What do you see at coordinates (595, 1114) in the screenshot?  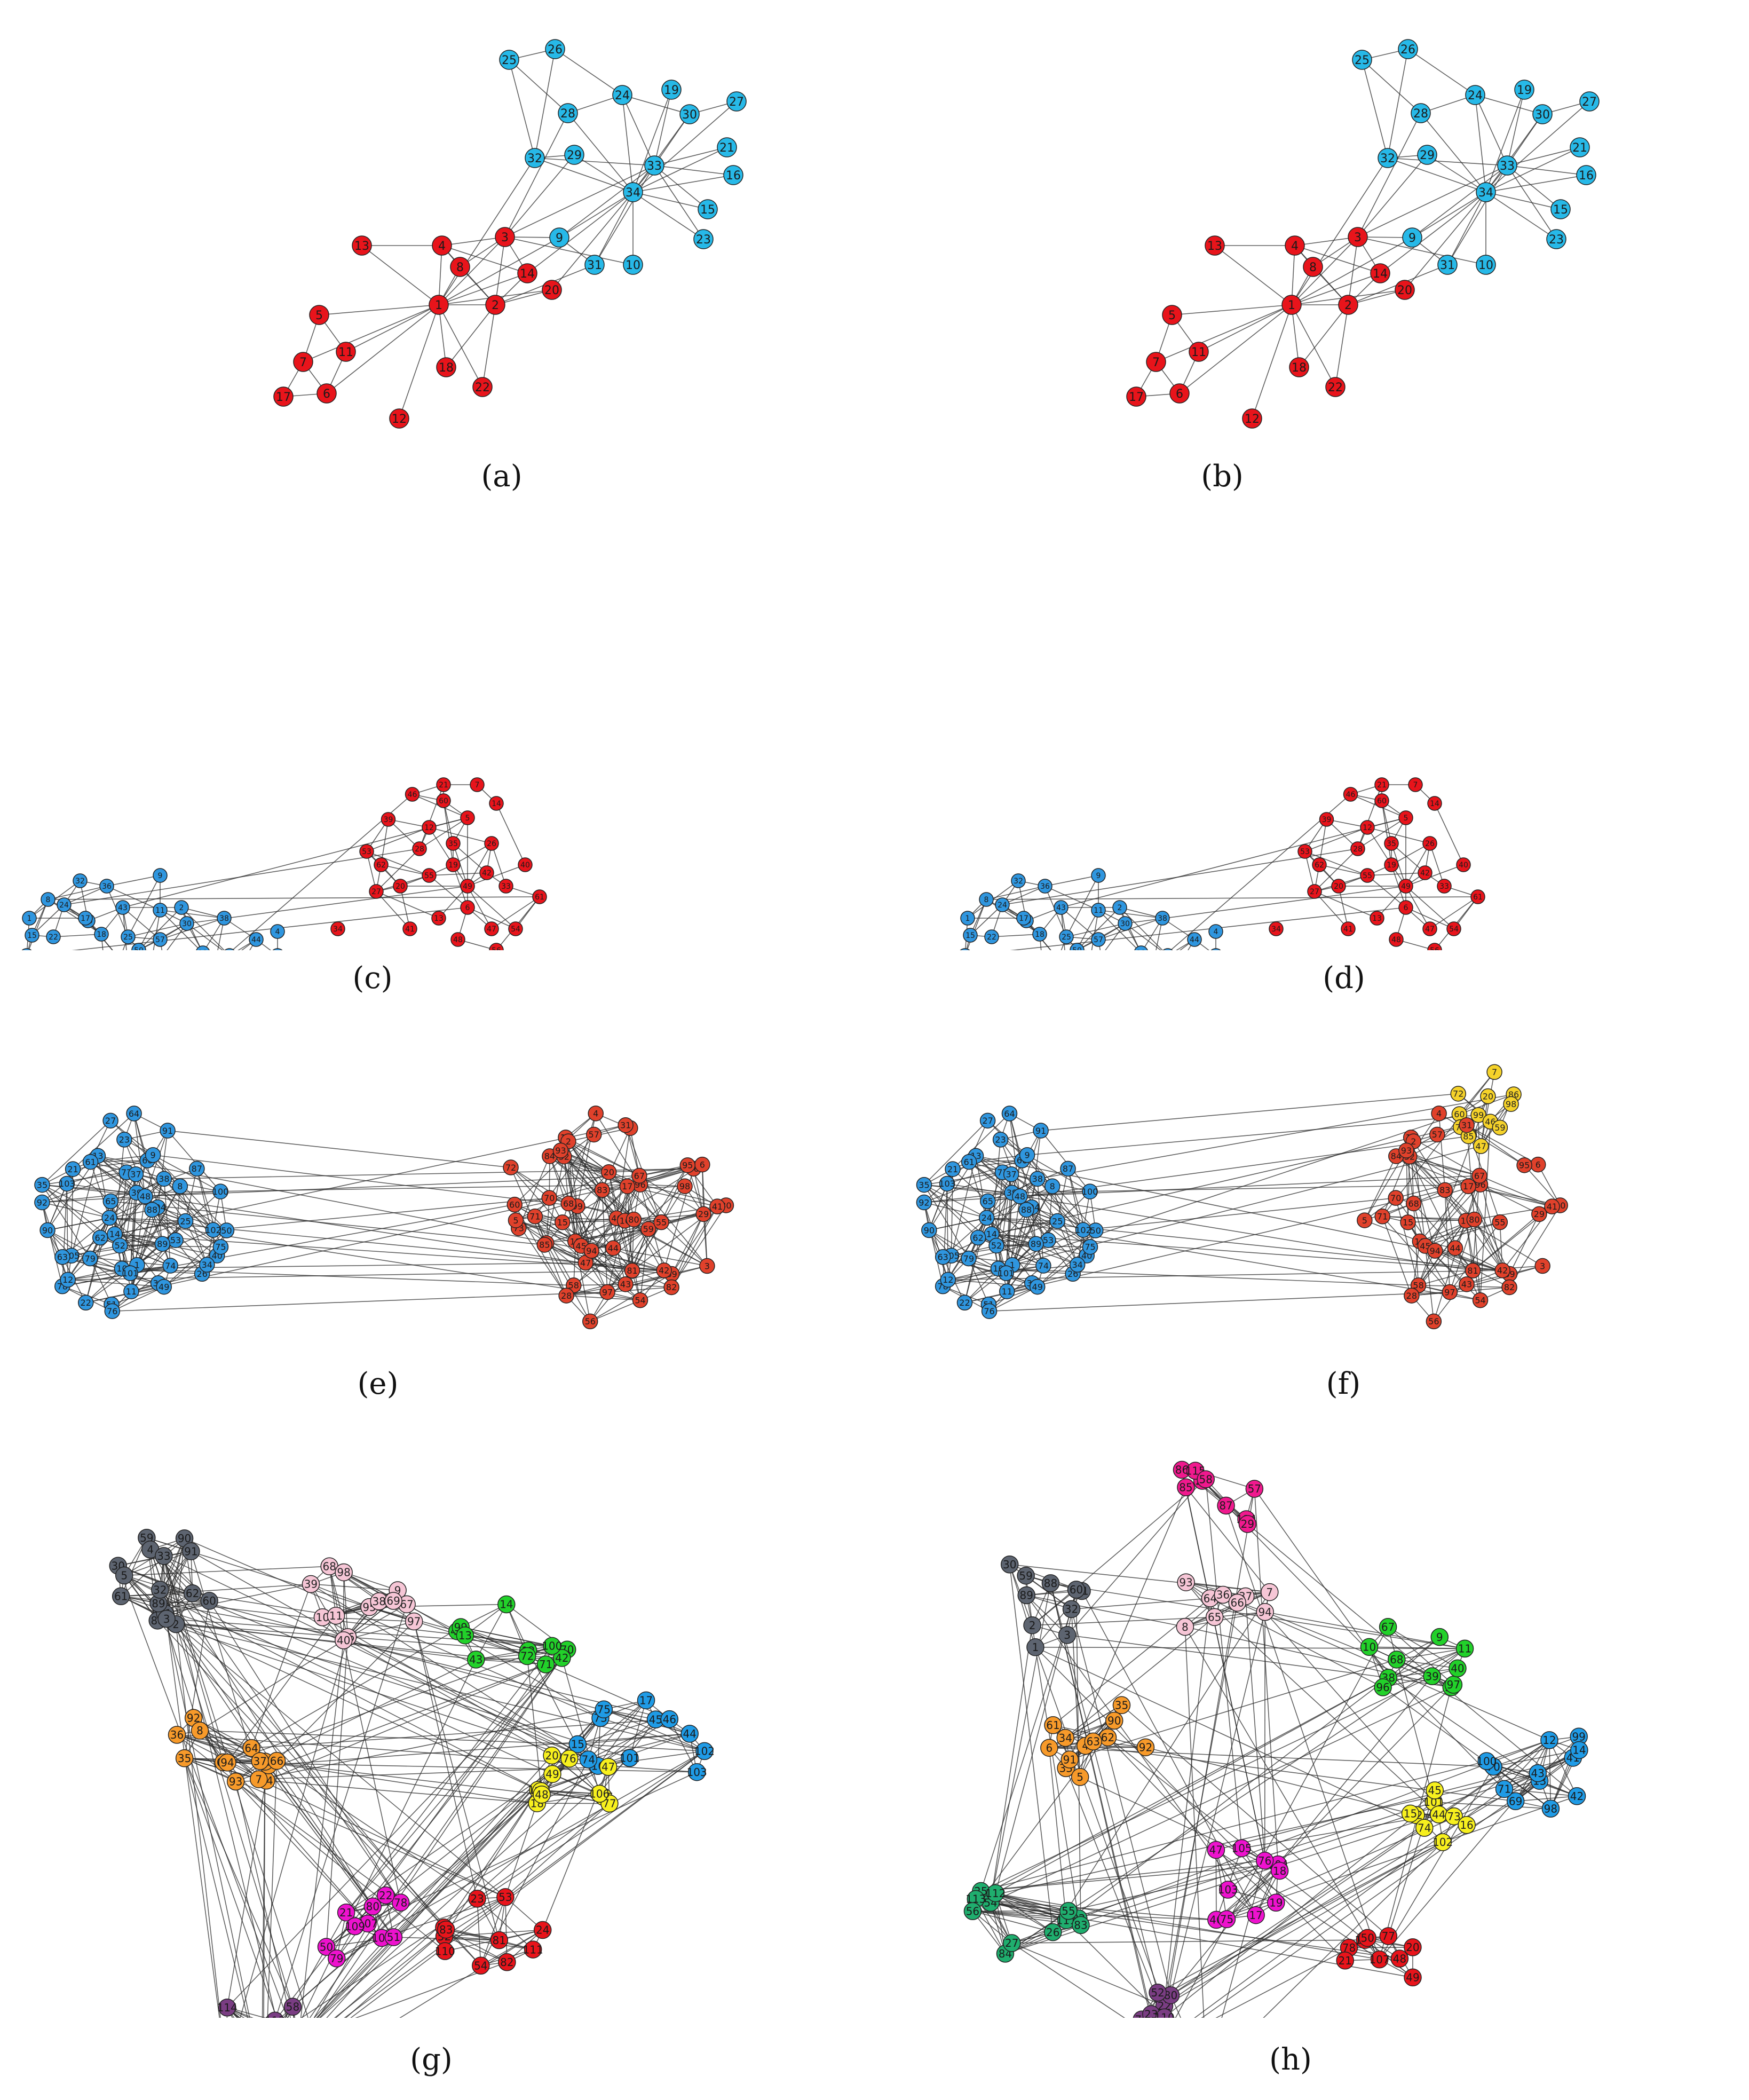 I see `node-label: 4` at bounding box center [595, 1114].